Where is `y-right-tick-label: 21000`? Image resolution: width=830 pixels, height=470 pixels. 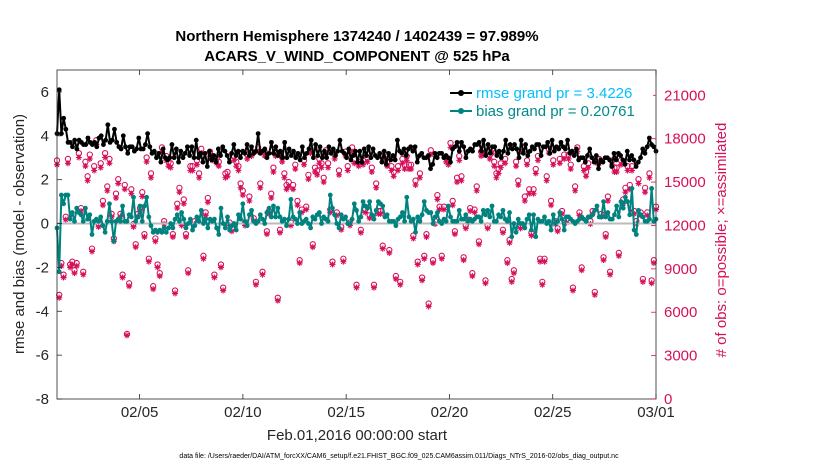 y-right-tick-label: 21000 is located at coordinates (685, 95).